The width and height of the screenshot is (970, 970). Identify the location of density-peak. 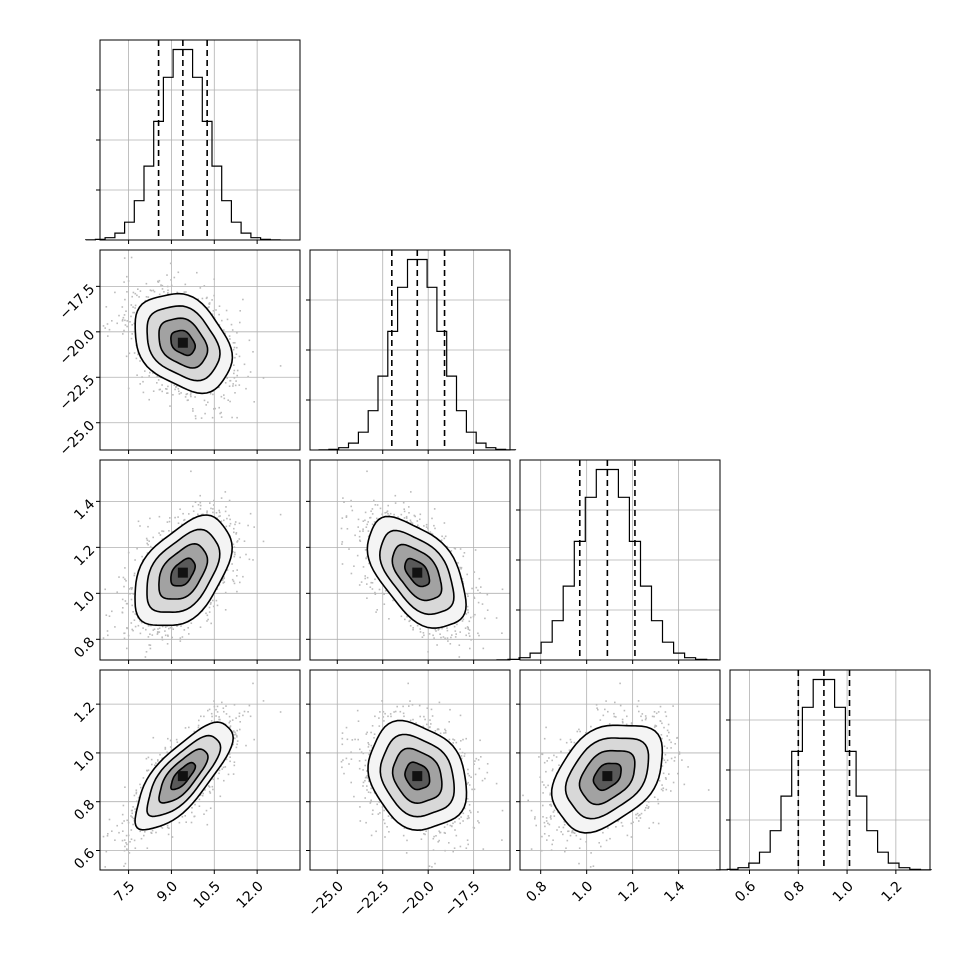
(182, 342).